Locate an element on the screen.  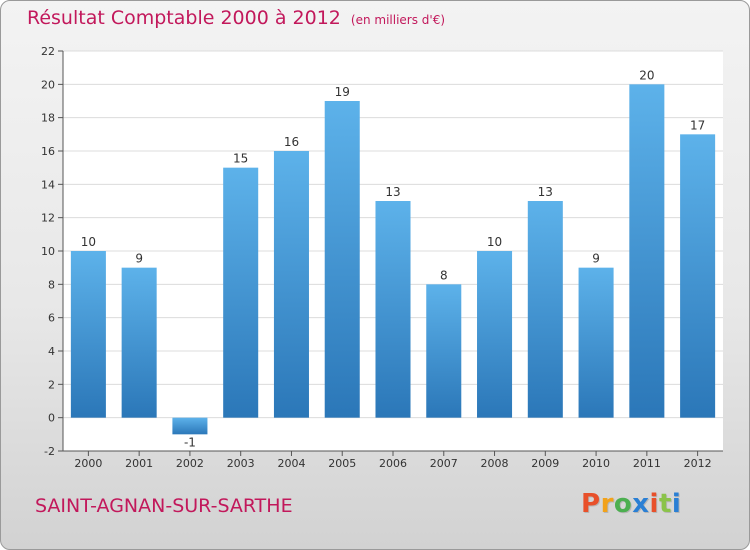
bar-value-label: 19 is located at coordinates (342, 92).